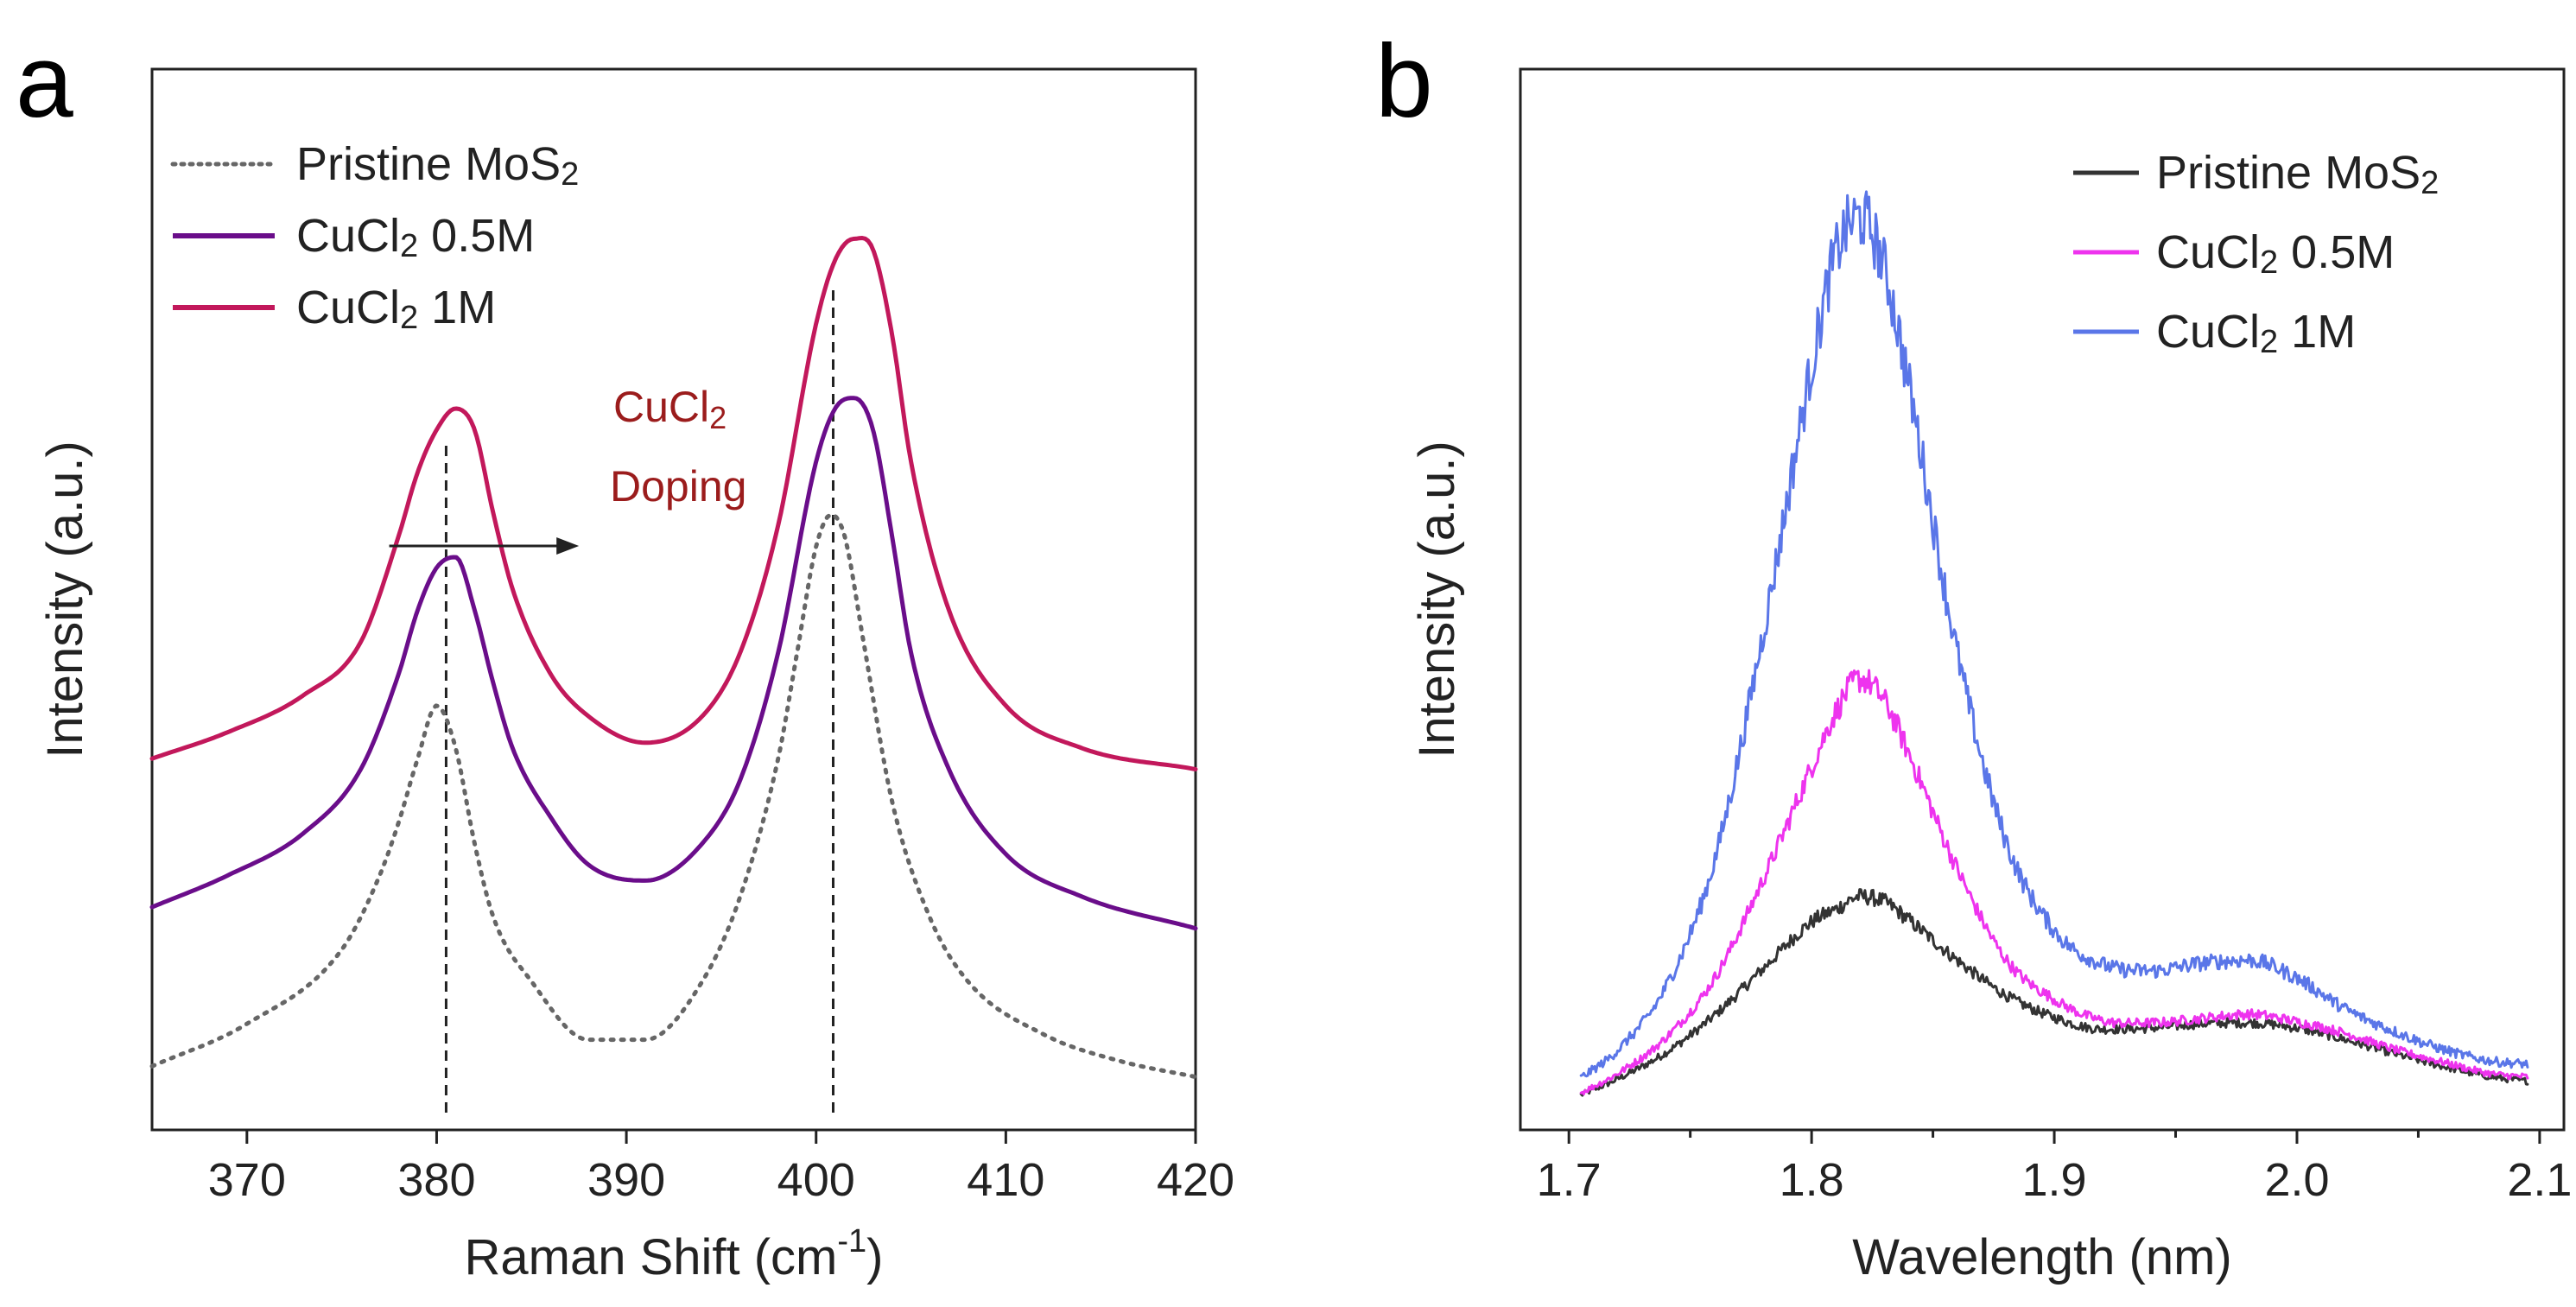  Describe the element at coordinates (2269, 262) in the screenshot. I see `legend-b-label-05m-sub: 2` at that location.